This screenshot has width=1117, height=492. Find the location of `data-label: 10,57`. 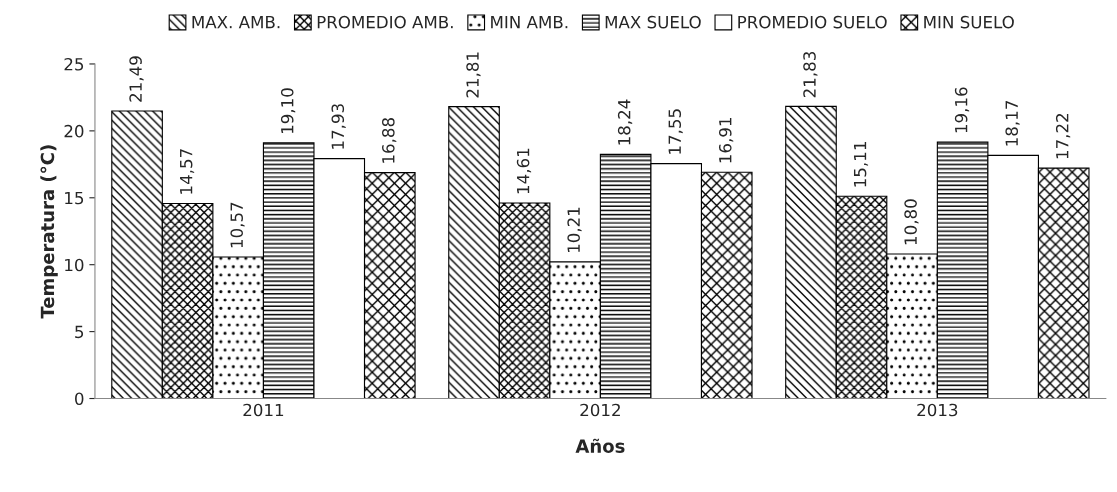

data-label: 10,57 is located at coordinates (237, 225).